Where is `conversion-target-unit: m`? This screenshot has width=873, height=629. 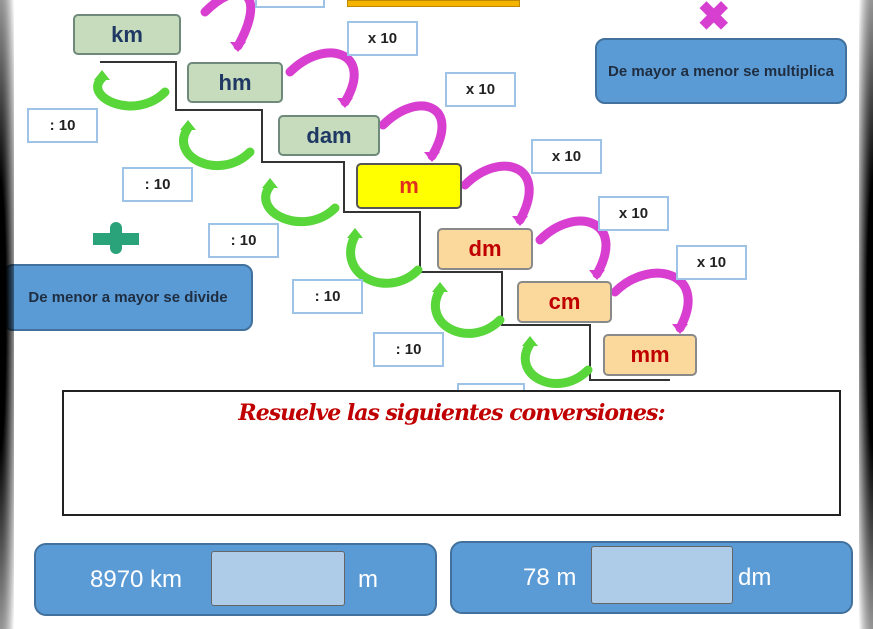 conversion-target-unit: m is located at coordinates (368, 579).